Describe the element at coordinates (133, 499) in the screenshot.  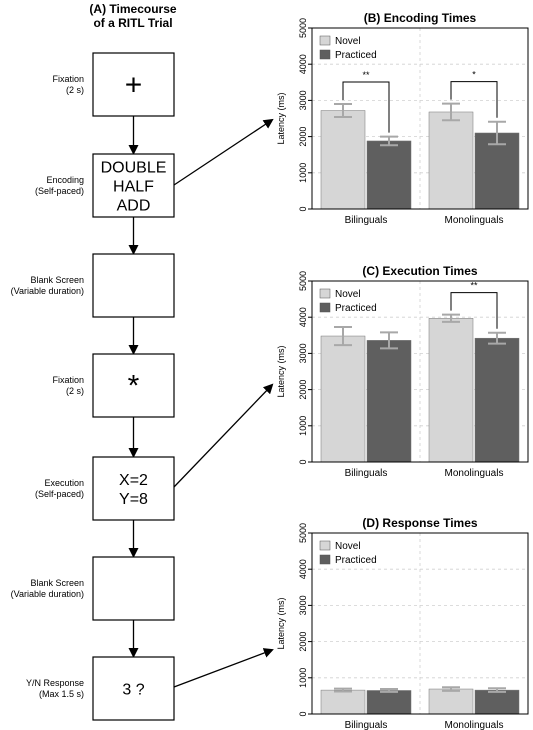
I see `timecourse-step-content: Y=8` at that location.